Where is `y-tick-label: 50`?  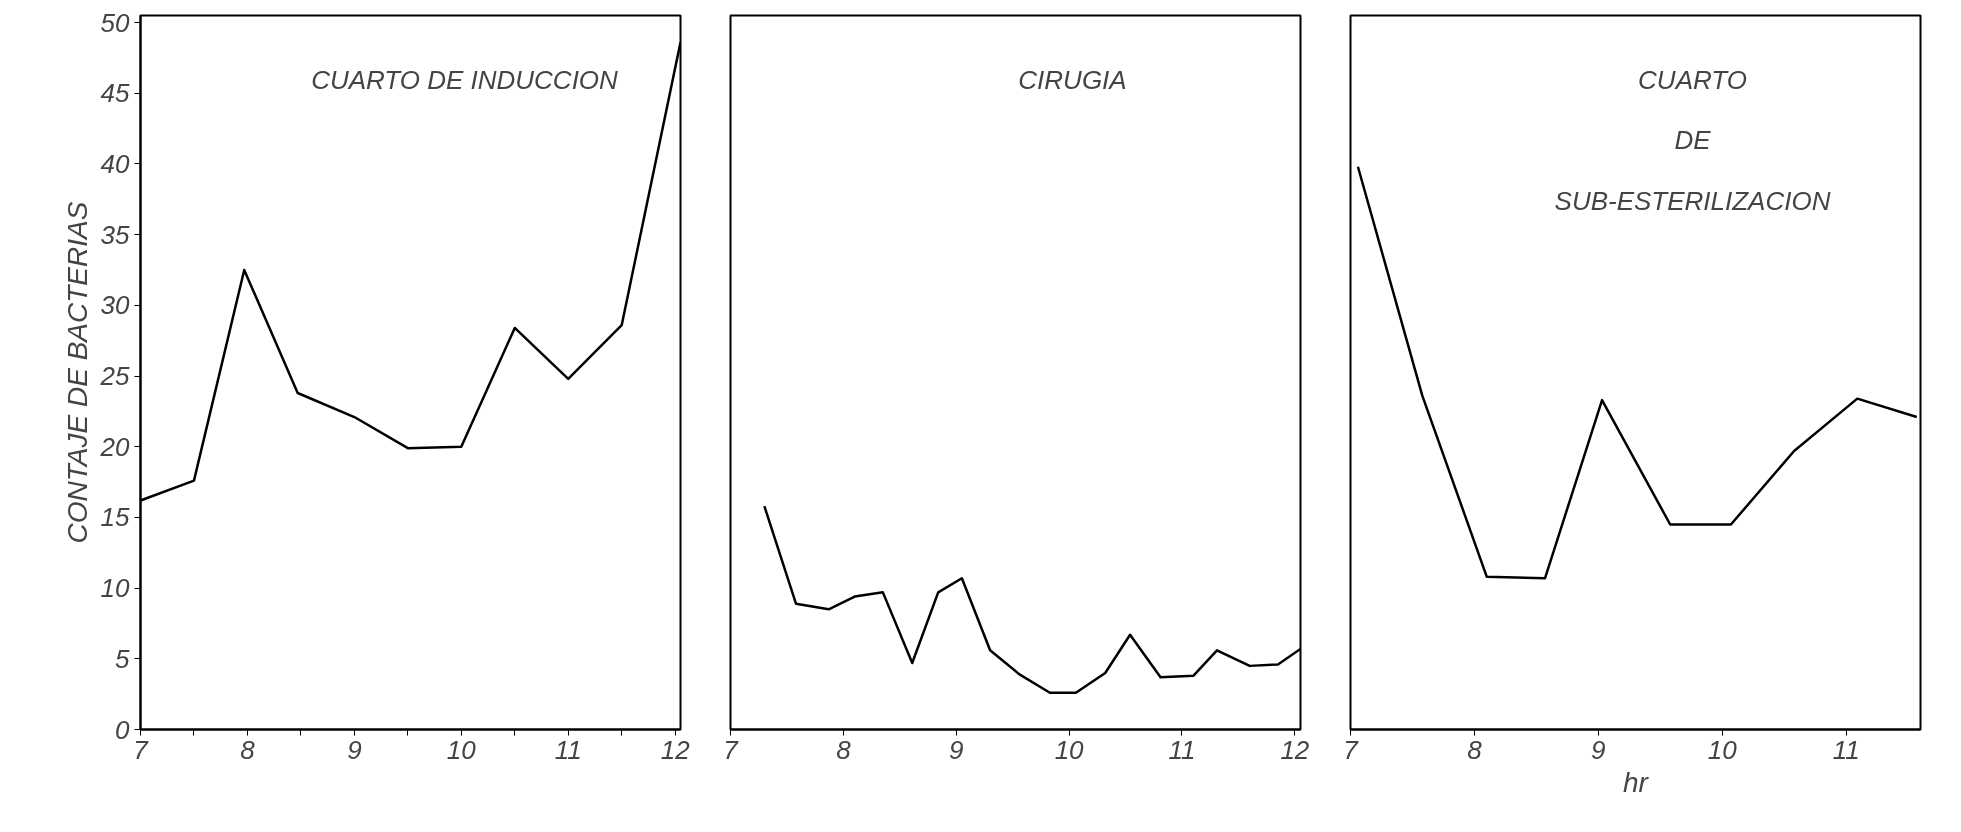 y-tick-label: 50 is located at coordinates (115, 22).